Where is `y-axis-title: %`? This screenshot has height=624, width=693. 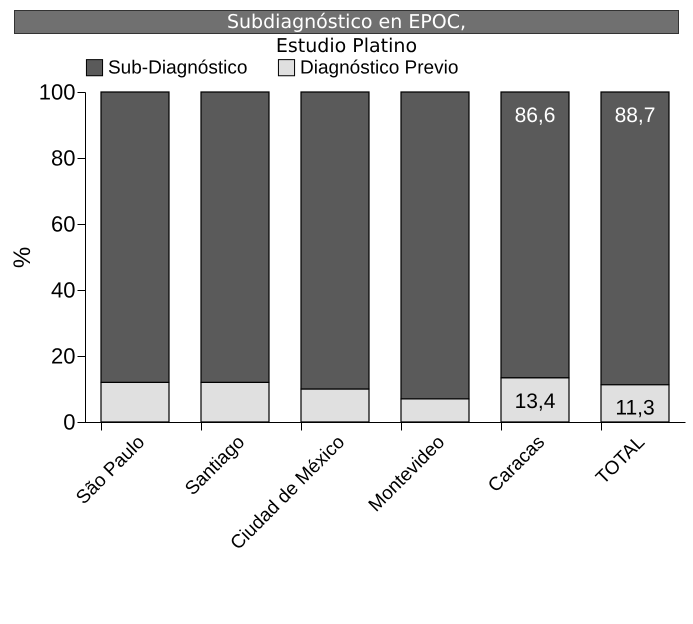 y-axis-title: % is located at coordinates (22, 257).